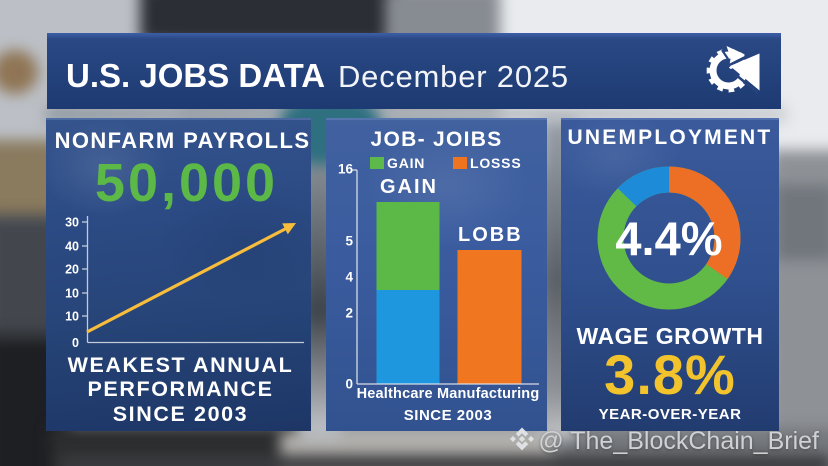 This screenshot has height=466, width=828. What do you see at coordinates (349, 313) in the screenshot?
I see `svg-text: 2` at bounding box center [349, 313].